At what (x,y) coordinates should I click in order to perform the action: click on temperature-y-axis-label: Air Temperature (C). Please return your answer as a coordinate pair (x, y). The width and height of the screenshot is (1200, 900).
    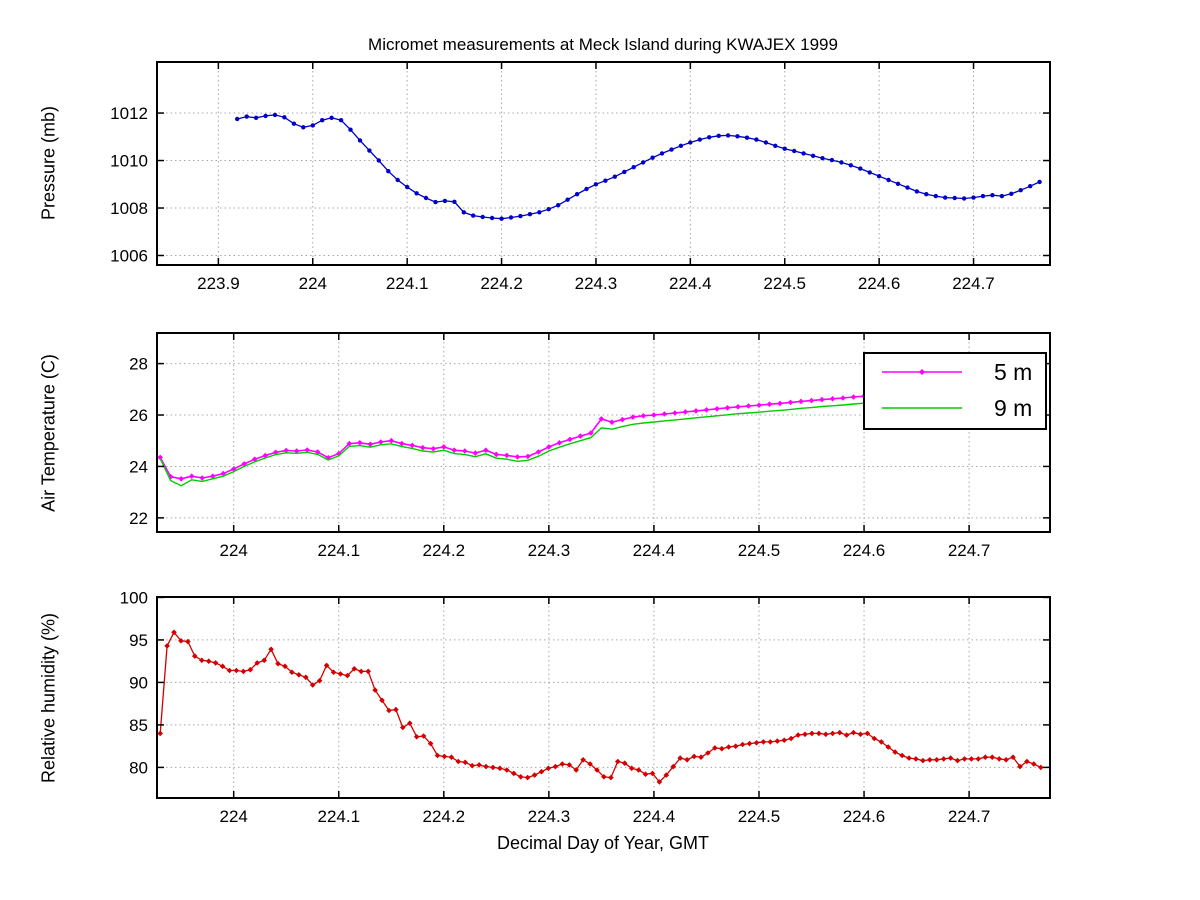
    Looking at the image, I should click on (48, 433).